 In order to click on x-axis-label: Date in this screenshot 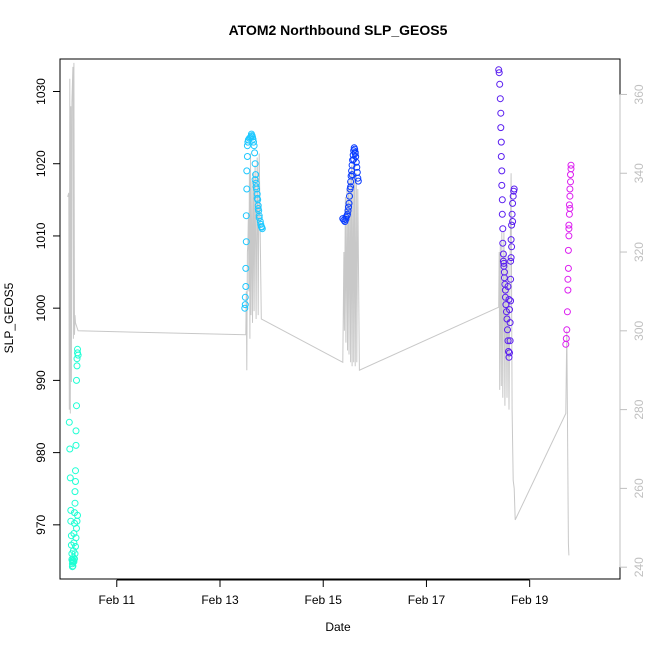, I will do `click(338, 627)`.